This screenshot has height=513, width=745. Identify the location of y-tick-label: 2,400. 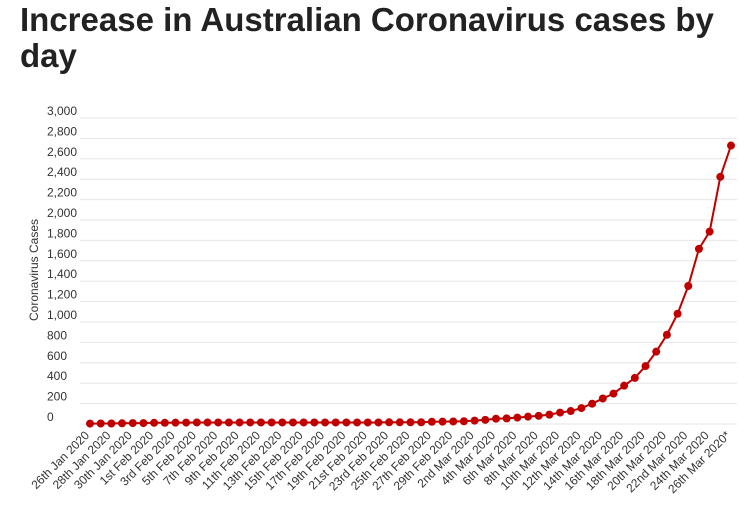
(62, 172).